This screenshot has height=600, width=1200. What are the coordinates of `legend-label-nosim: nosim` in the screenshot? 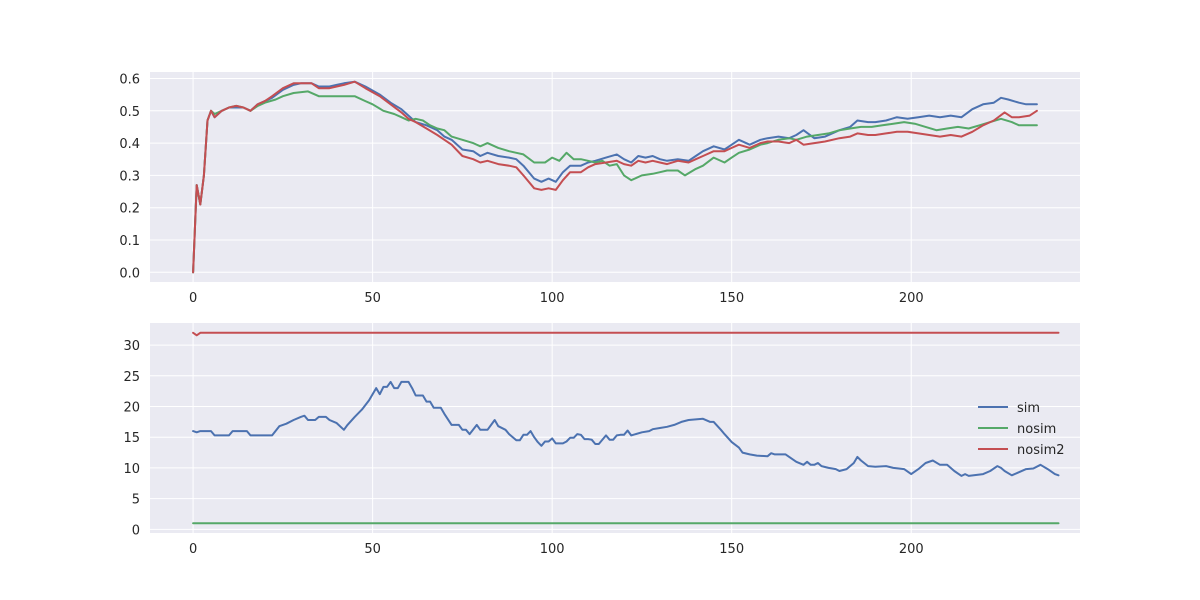 It's located at (1036, 429).